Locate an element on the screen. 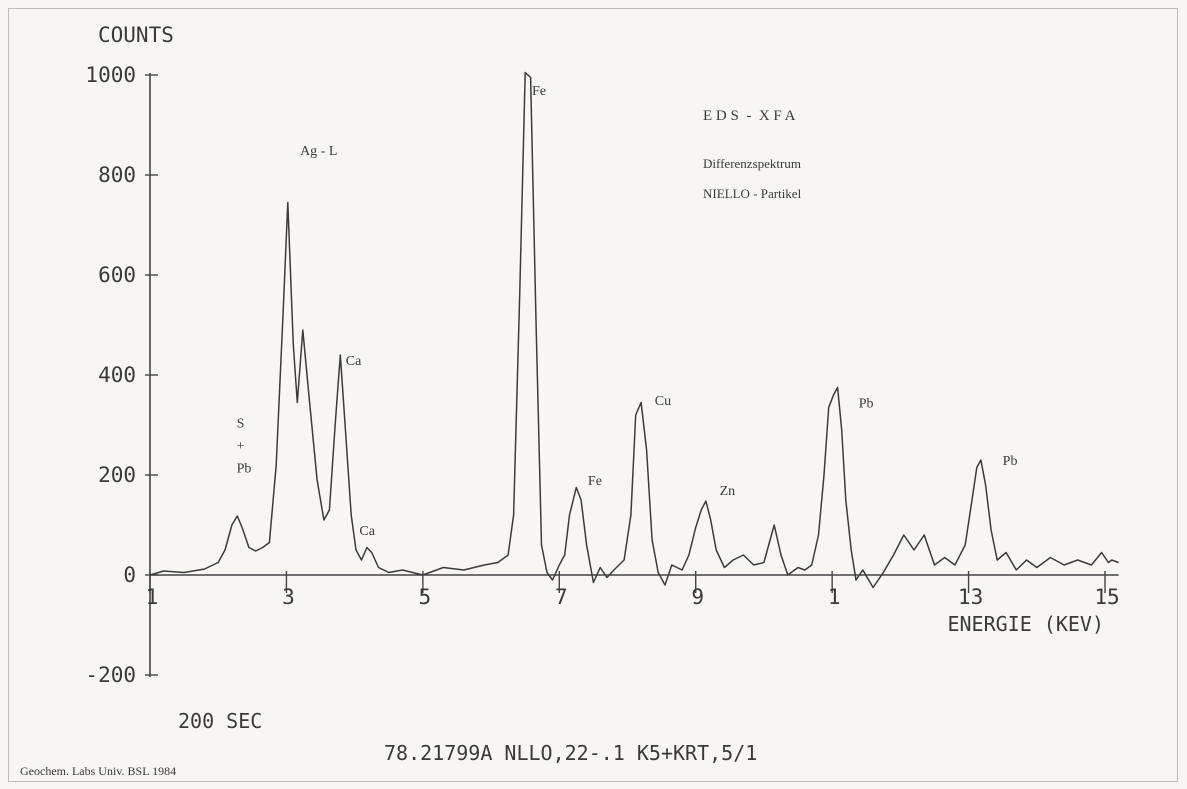 This screenshot has width=1187, height=789. spectrum-type-label: Differenzspektrum is located at coordinates (752, 163).